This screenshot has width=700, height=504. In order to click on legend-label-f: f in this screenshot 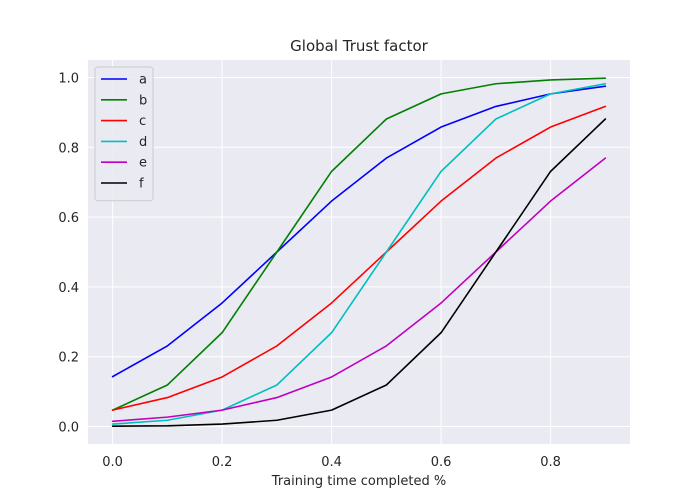, I will do `click(141, 184)`.